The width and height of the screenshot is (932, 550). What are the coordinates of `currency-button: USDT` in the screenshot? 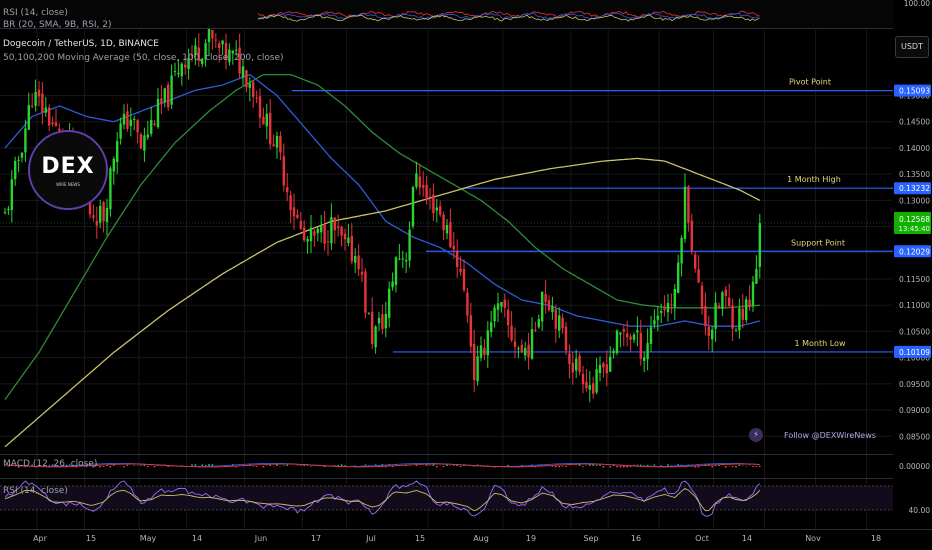 It's located at (912, 47).